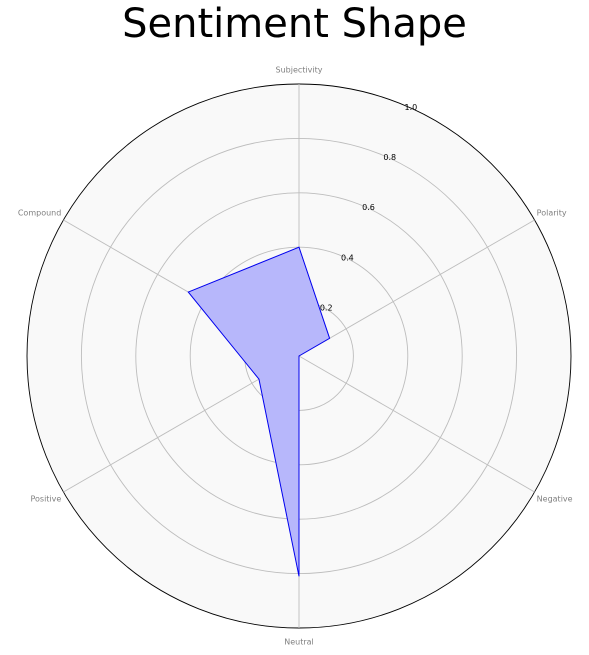  I want to click on r-tick-label-0: 0.2, so click(326, 307).